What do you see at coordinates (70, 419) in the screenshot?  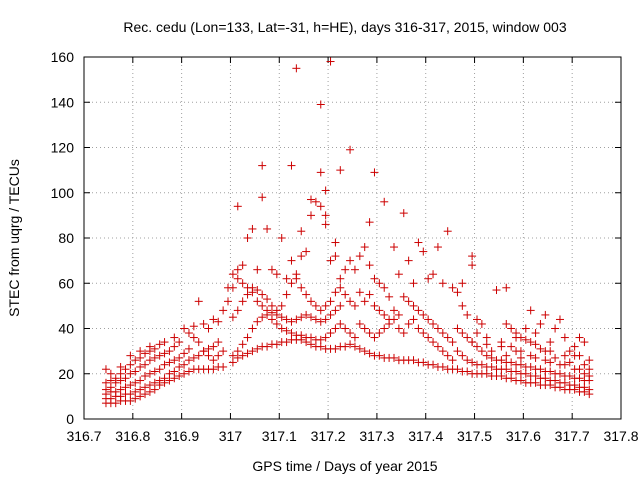 I see `y-tick-label: 0` at bounding box center [70, 419].